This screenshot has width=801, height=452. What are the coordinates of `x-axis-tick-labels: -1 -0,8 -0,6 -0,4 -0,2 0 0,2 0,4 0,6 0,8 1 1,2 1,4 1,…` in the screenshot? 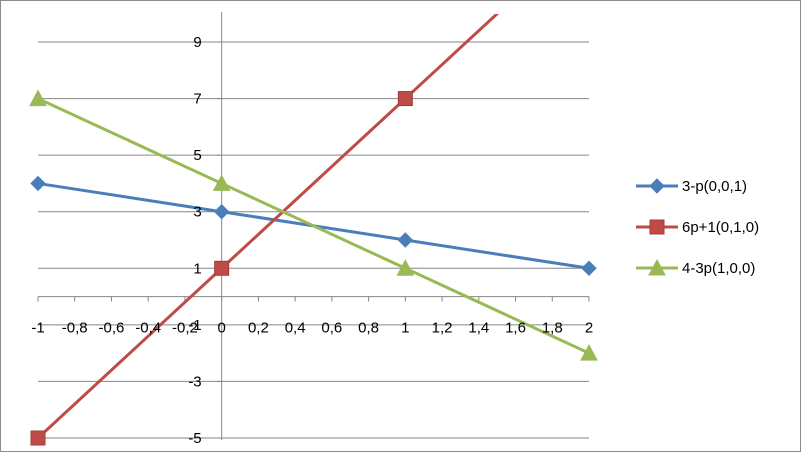 It's located at (312, 328).